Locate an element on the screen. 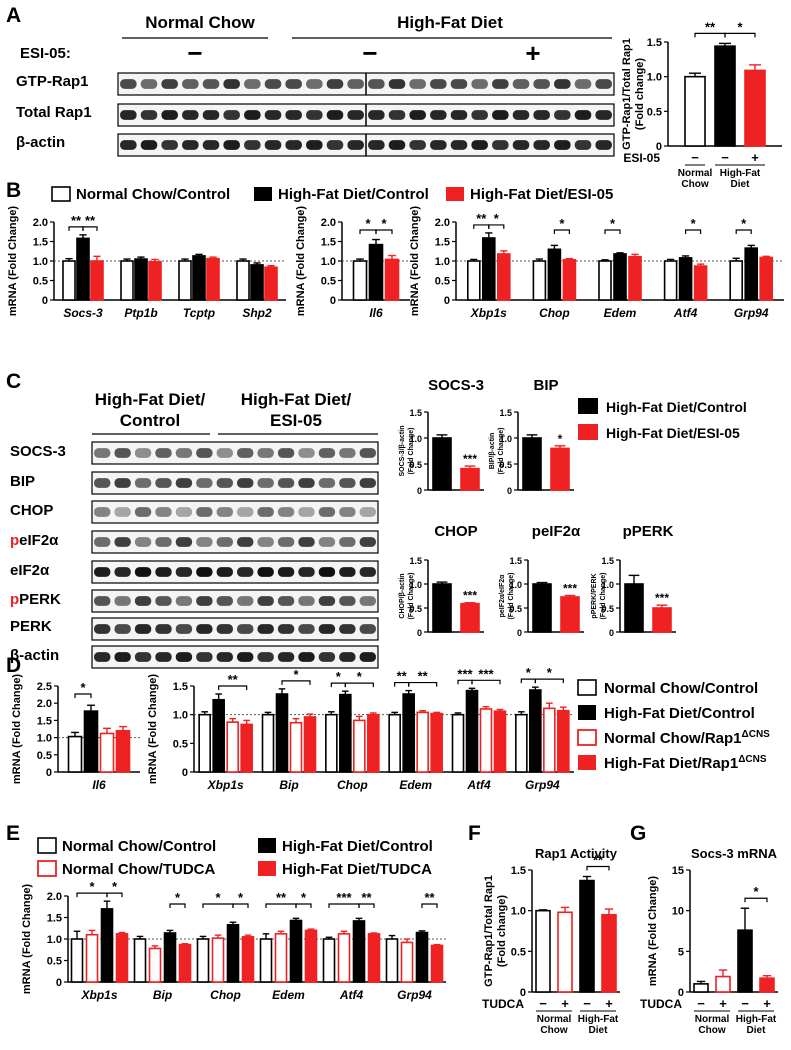  blot-c-header-2a: High-Fat Diet/ is located at coordinates (296, 399).